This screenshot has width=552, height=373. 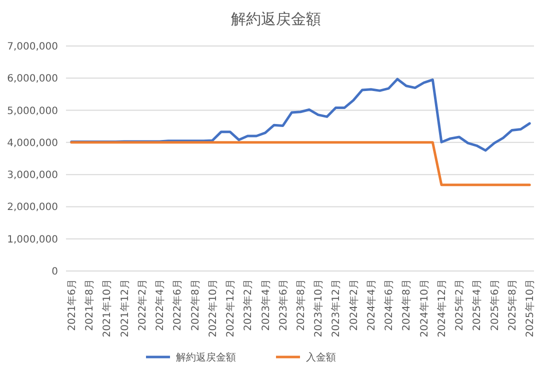 What do you see at coordinates (336, 308) in the screenshot?
I see `x-tick-label: 2023年12月` at bounding box center [336, 308].